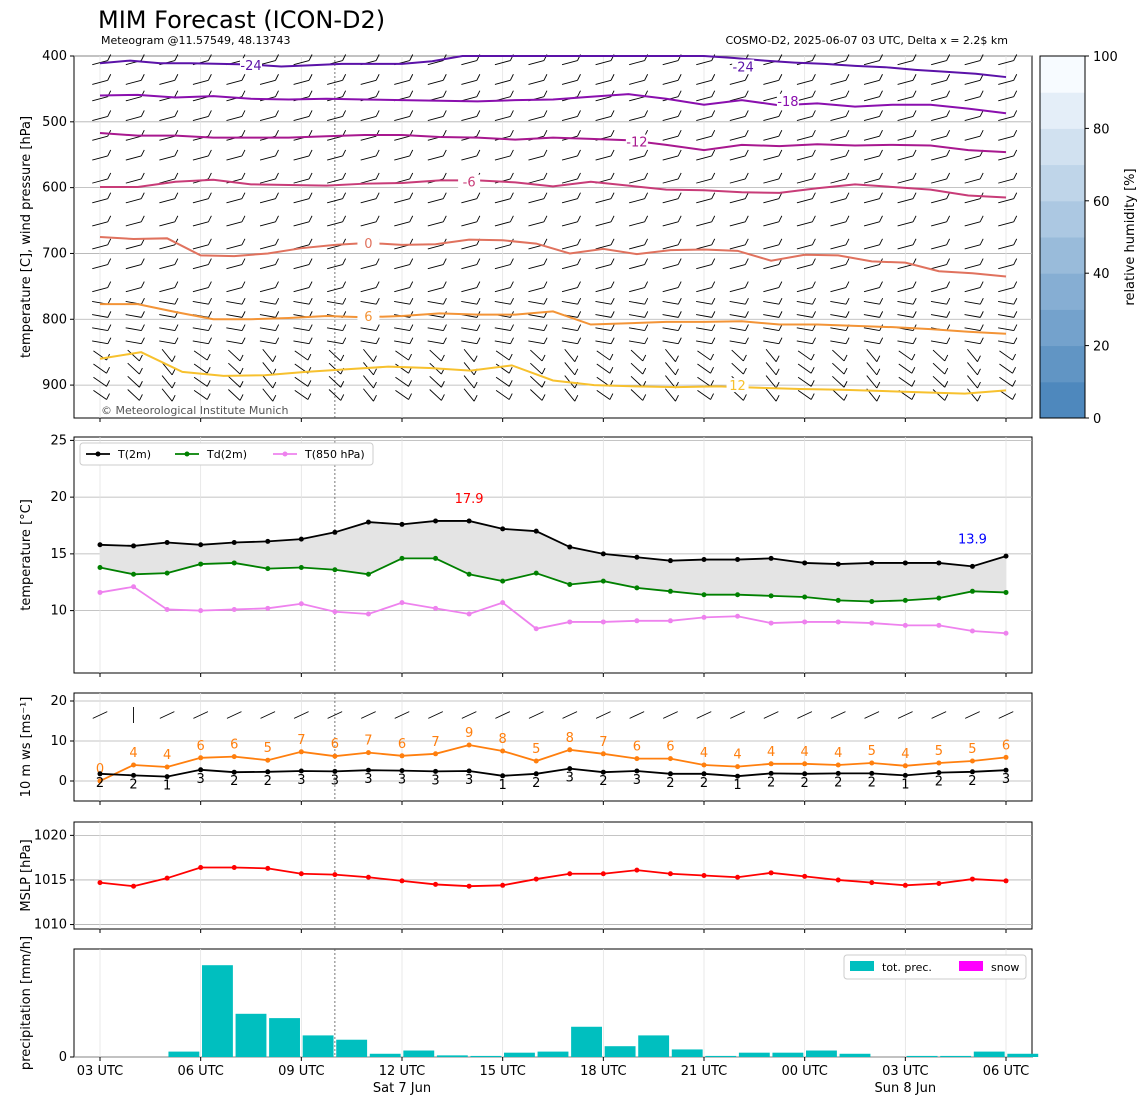 This screenshot has height=1105, width=1148. Describe the element at coordinates (435, 780) in the screenshot. I see `wind-value-label: 3` at that location.